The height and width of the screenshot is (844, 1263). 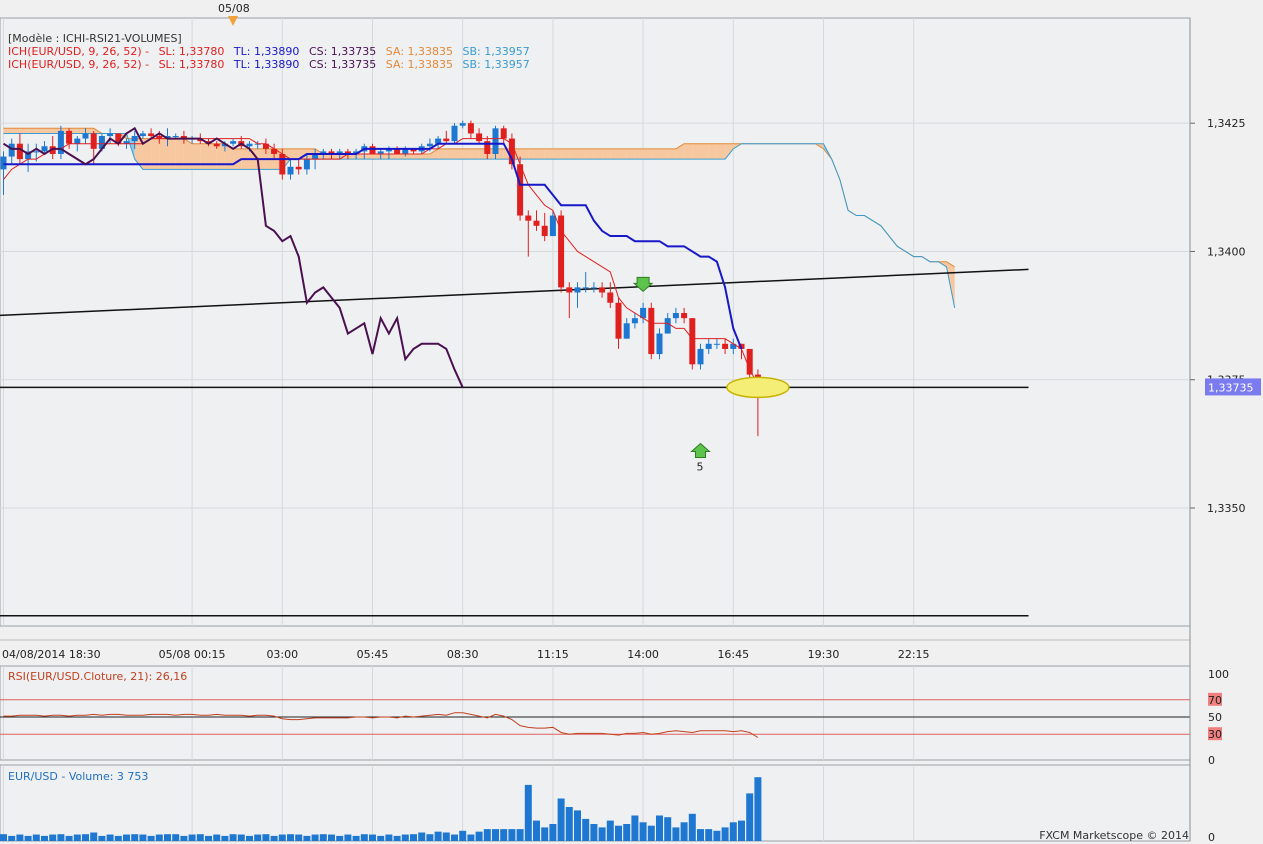 I want to click on rsi-tick-label: 70, so click(x=1215, y=700).